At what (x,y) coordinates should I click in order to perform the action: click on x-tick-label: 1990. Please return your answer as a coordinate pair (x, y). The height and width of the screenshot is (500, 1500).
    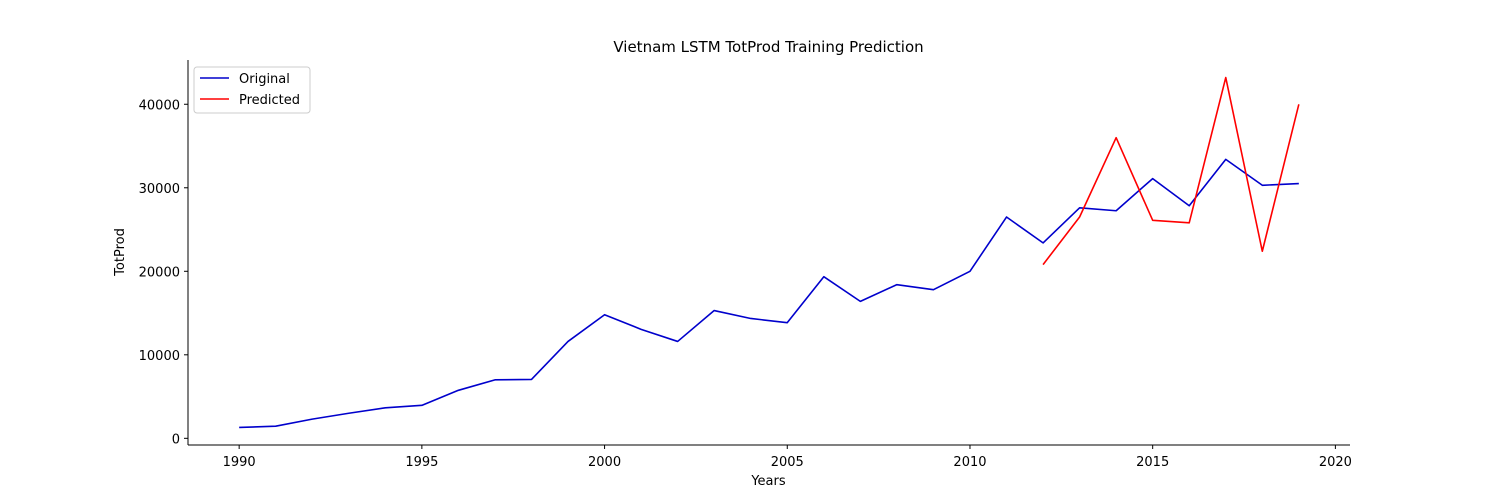
    Looking at the image, I should click on (239, 462).